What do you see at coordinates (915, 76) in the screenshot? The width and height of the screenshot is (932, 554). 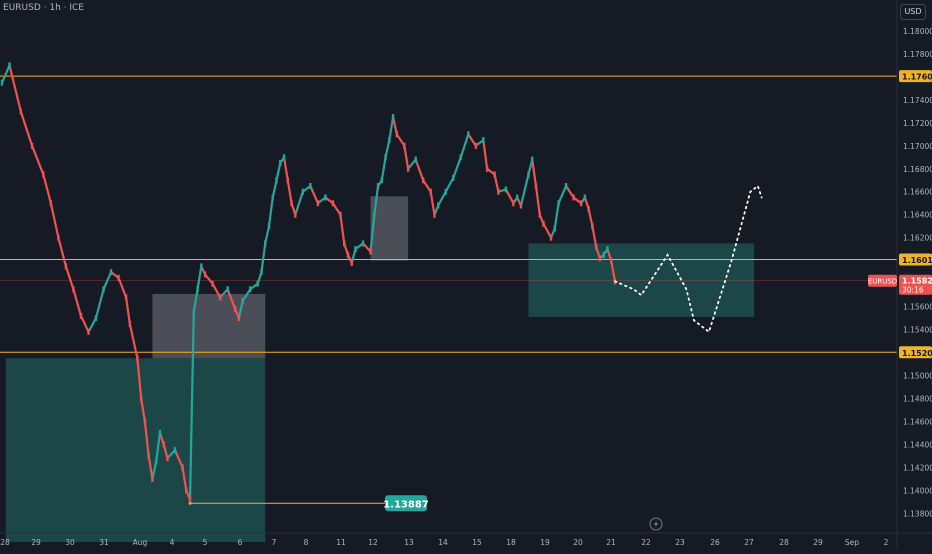 I see `tag-top-level-box` at bounding box center [915, 76].